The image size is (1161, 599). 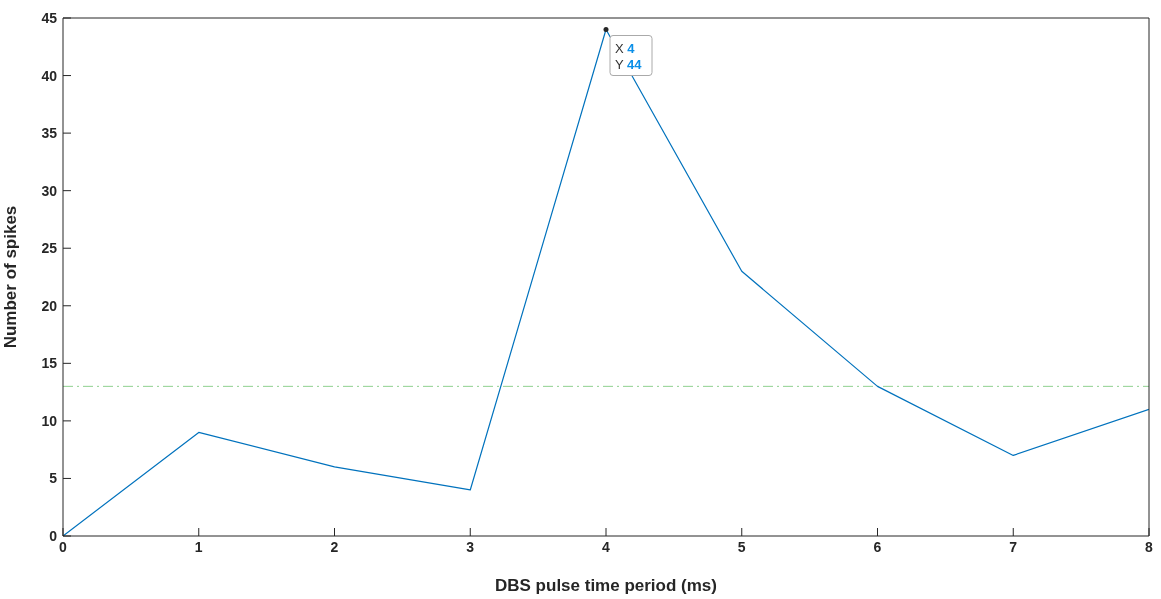 I want to click on y-tick-label: 30, so click(x=49, y=190).